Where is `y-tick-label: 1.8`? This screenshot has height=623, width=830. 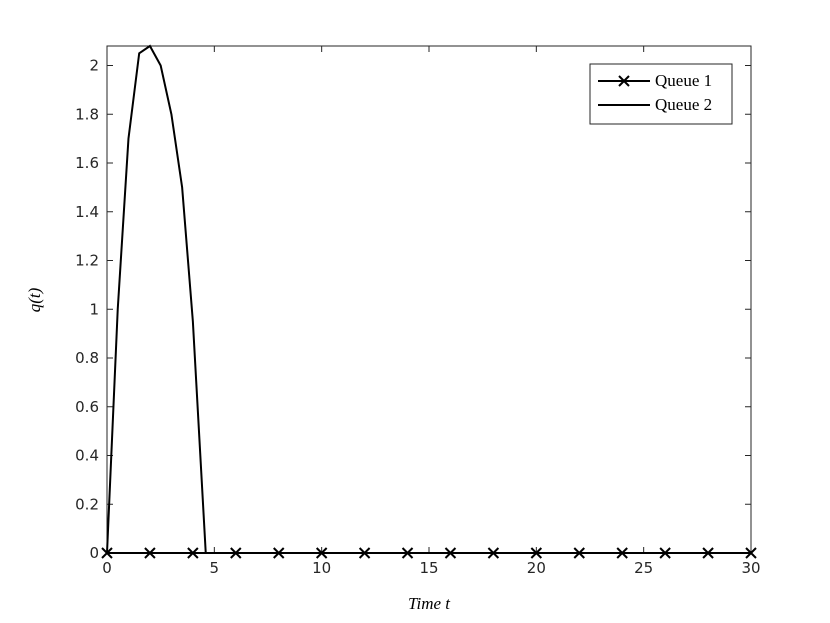
y-tick-label: 1.8 is located at coordinates (87, 114).